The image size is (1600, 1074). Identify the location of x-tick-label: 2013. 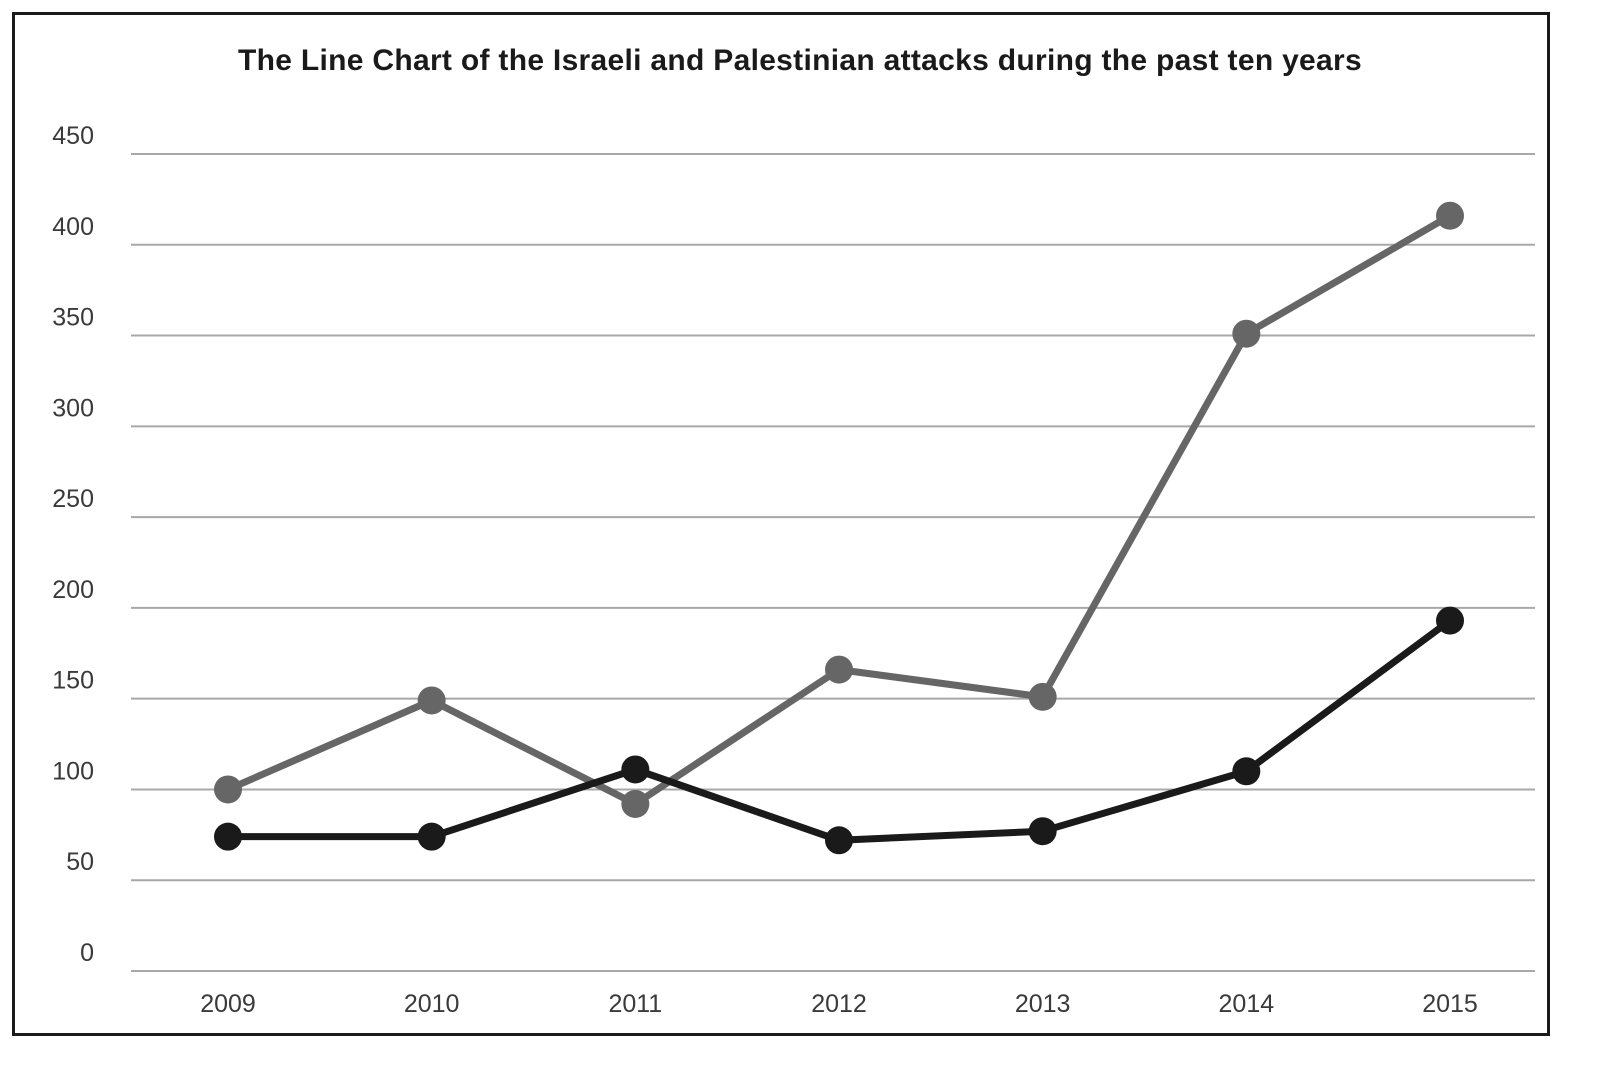
(1043, 1004).